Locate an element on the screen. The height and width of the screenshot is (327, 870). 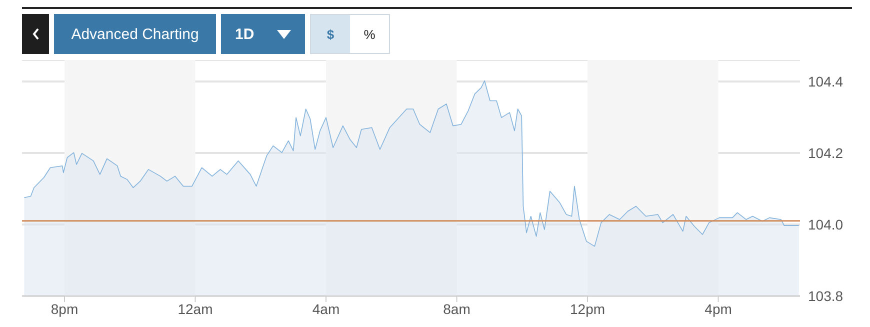
x-tick-label: 12pm is located at coordinates (588, 308).